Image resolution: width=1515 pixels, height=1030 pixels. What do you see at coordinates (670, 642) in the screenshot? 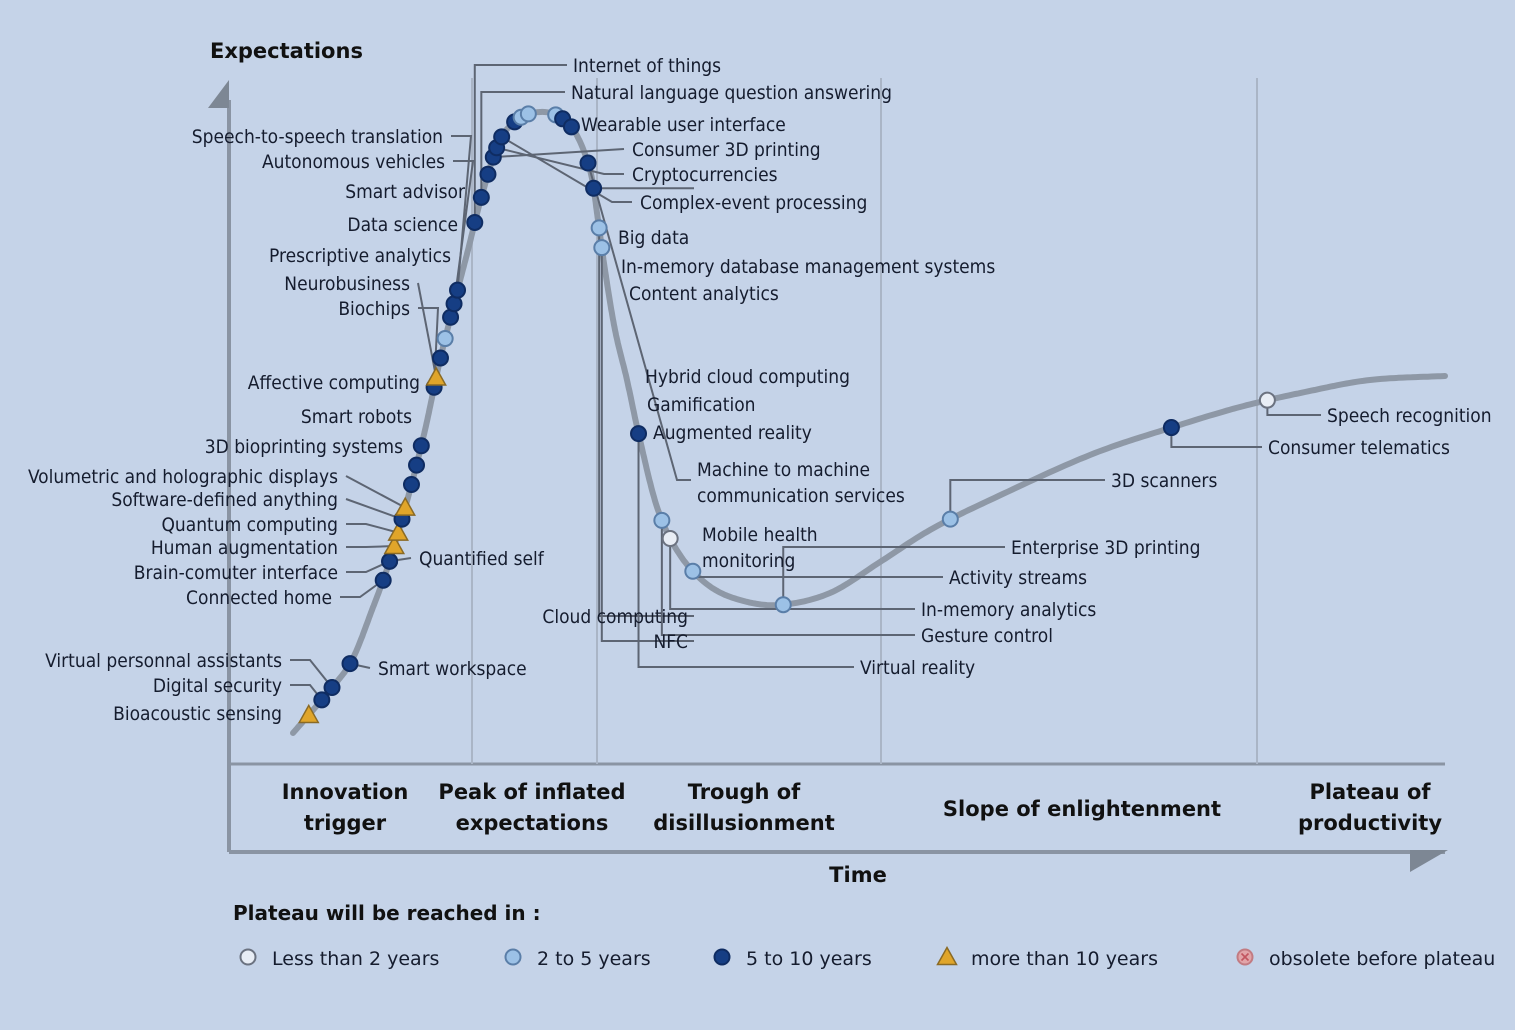
I see `point-label: NFC` at bounding box center [670, 642].